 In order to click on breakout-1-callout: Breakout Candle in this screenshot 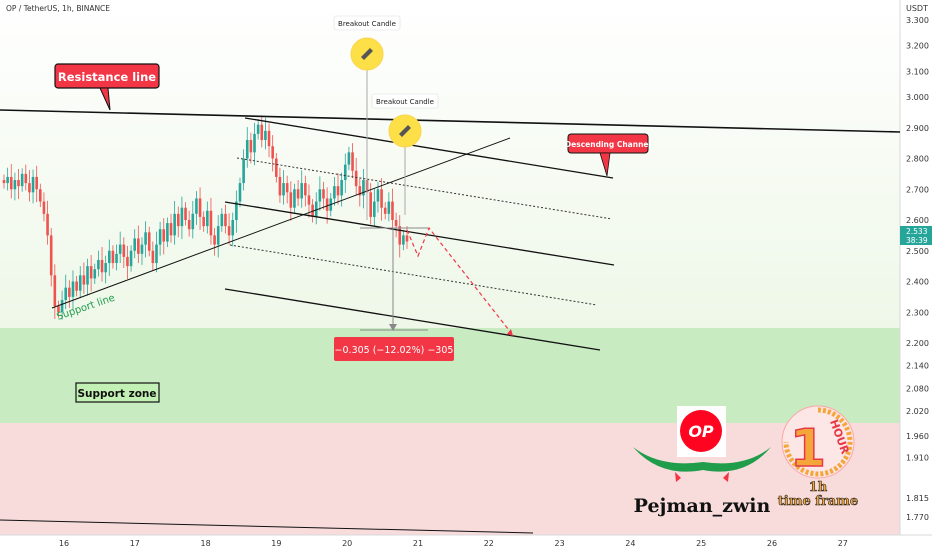, I will do `click(367, 43)`.